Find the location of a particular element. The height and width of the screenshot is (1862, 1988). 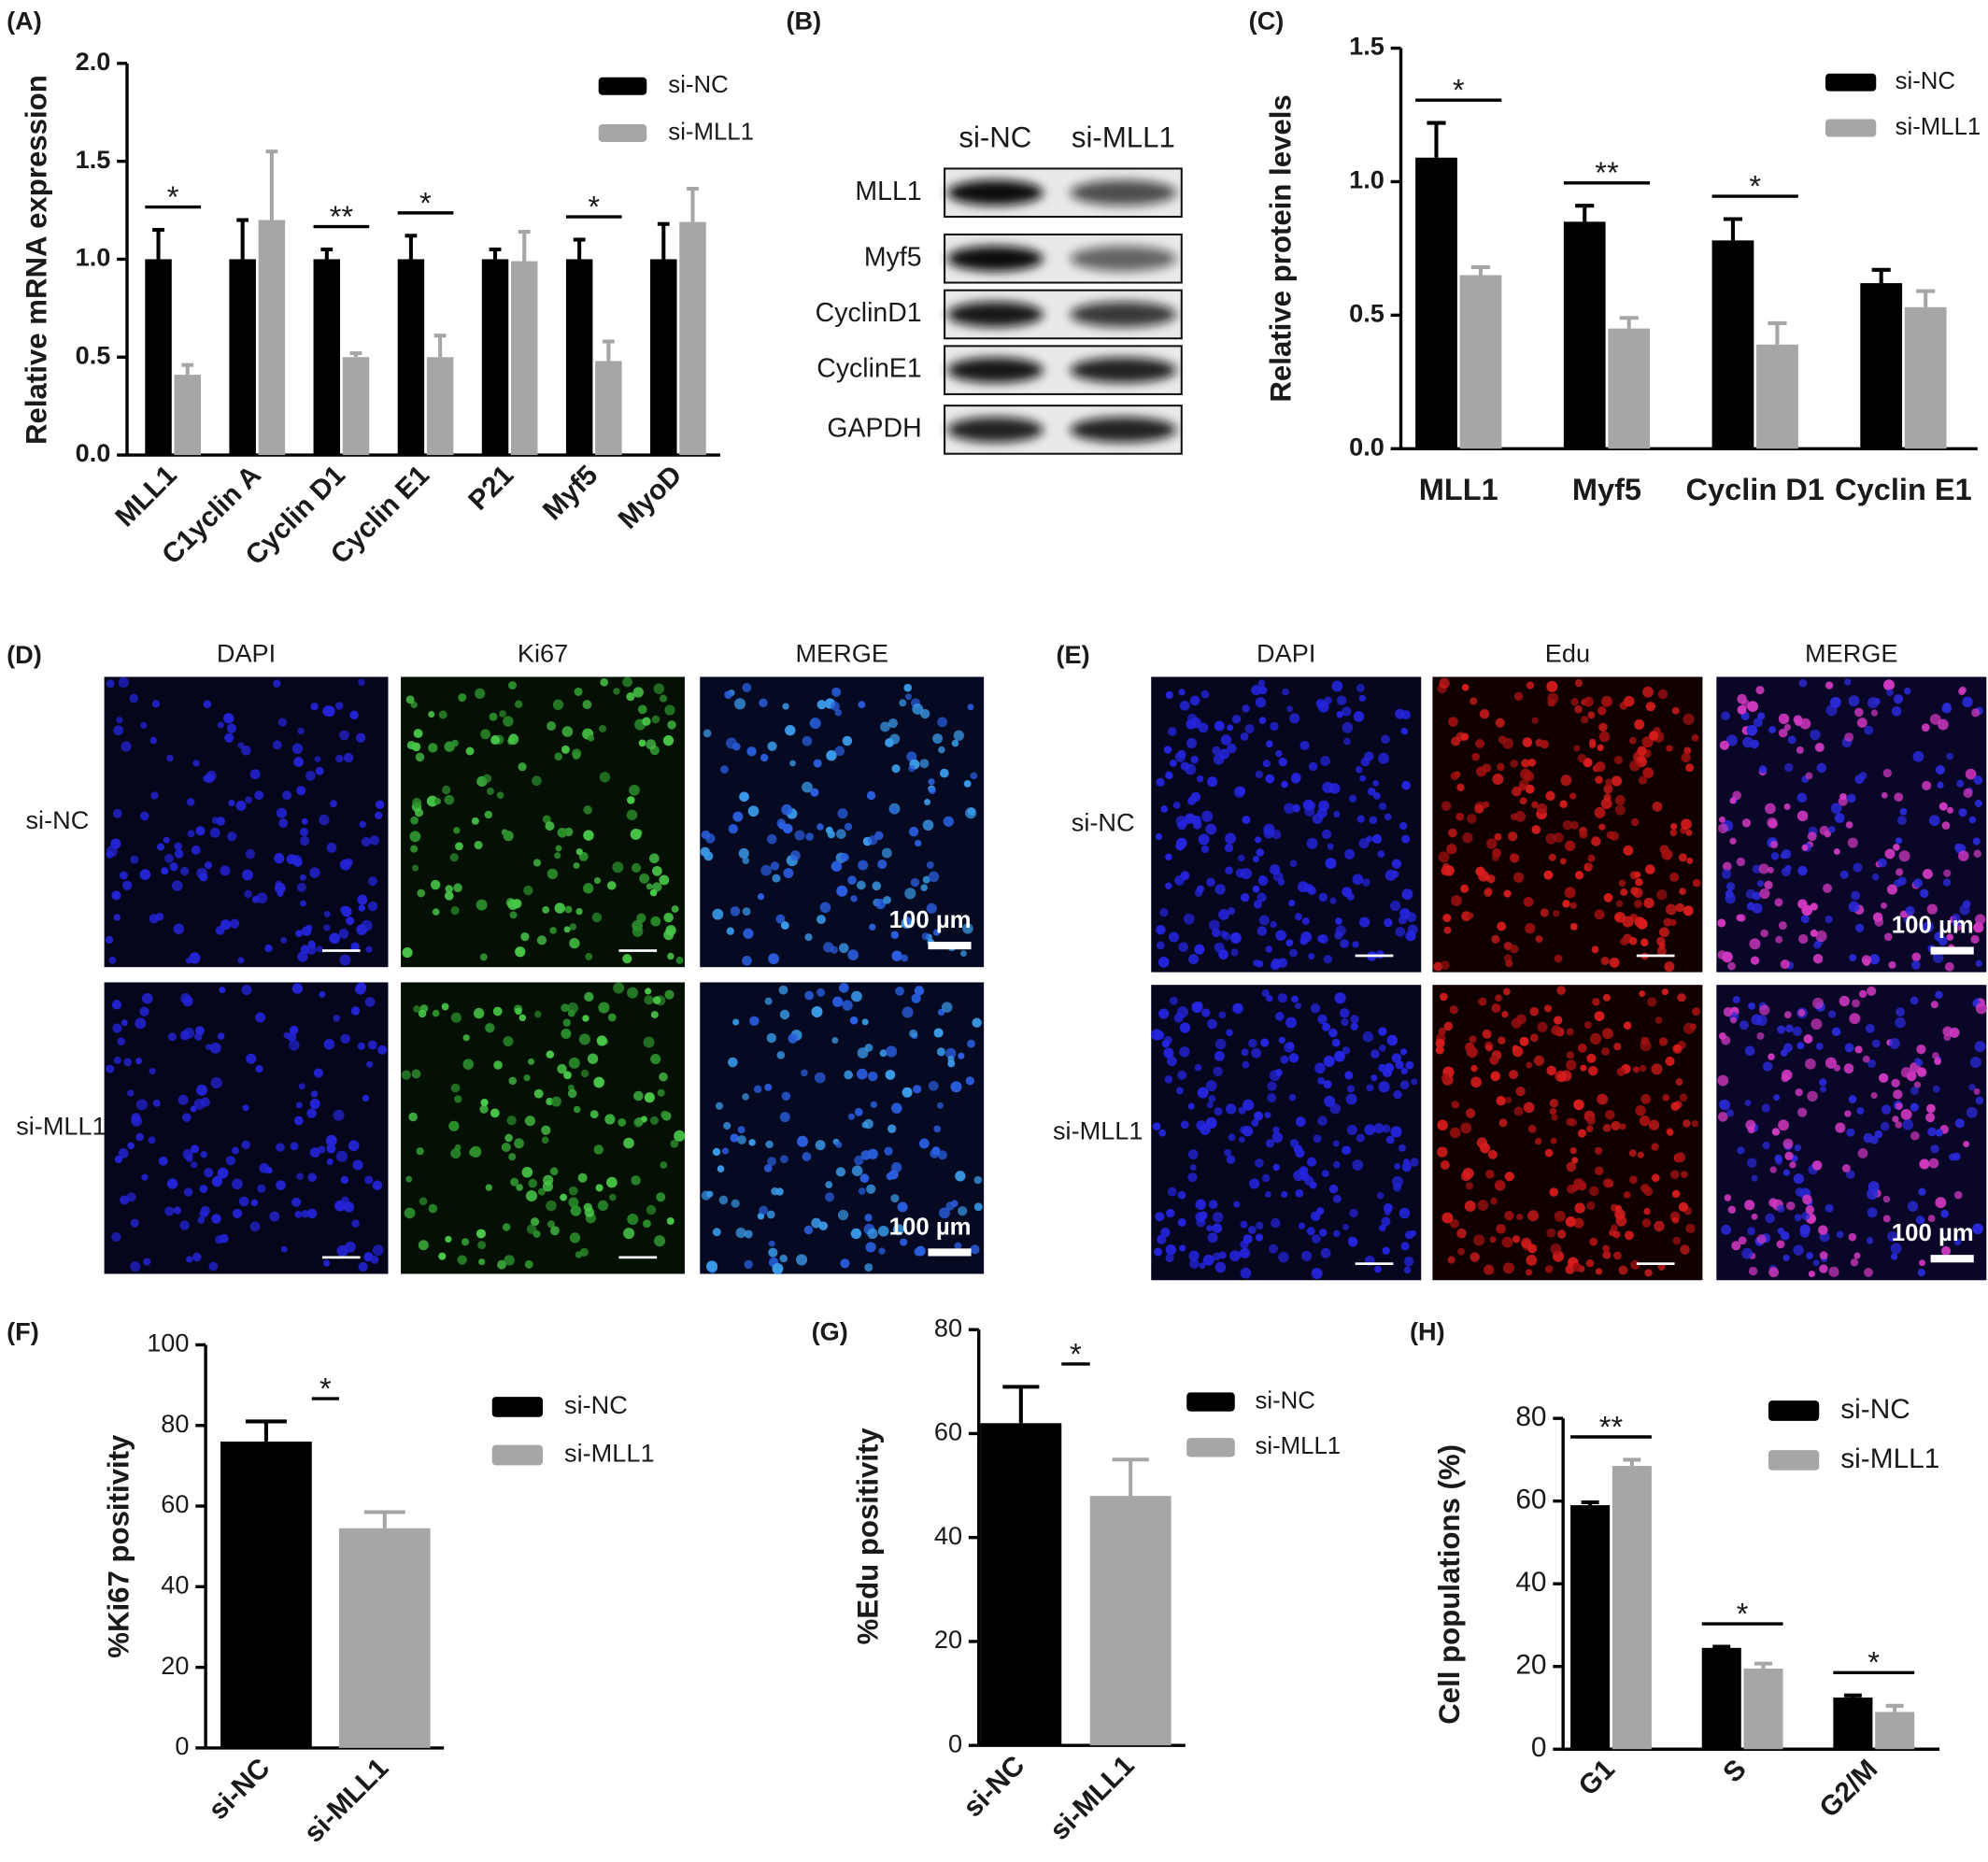

cells is located at coordinates (543, 1126).